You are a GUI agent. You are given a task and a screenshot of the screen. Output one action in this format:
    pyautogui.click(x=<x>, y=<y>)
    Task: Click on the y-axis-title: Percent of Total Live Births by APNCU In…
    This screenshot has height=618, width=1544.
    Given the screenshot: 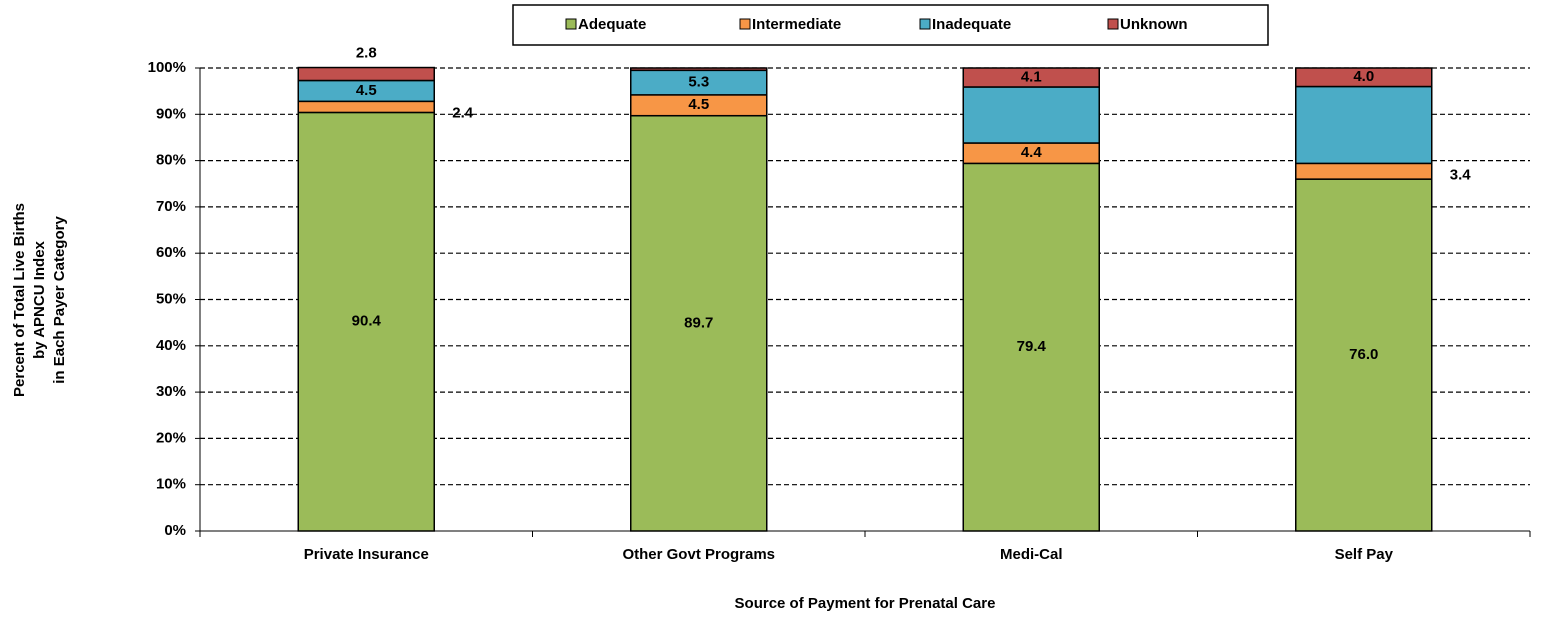 What is the action you would take?
    pyautogui.click(x=39, y=300)
    